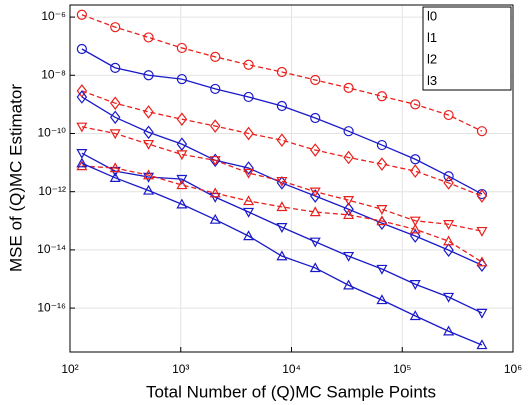  I want to click on x-tick-label: 10², so click(69, 369).